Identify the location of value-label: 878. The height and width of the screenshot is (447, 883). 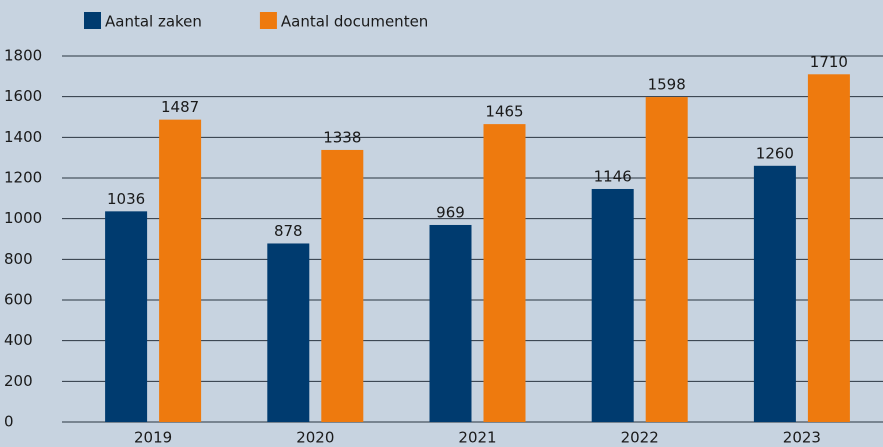
(288, 231).